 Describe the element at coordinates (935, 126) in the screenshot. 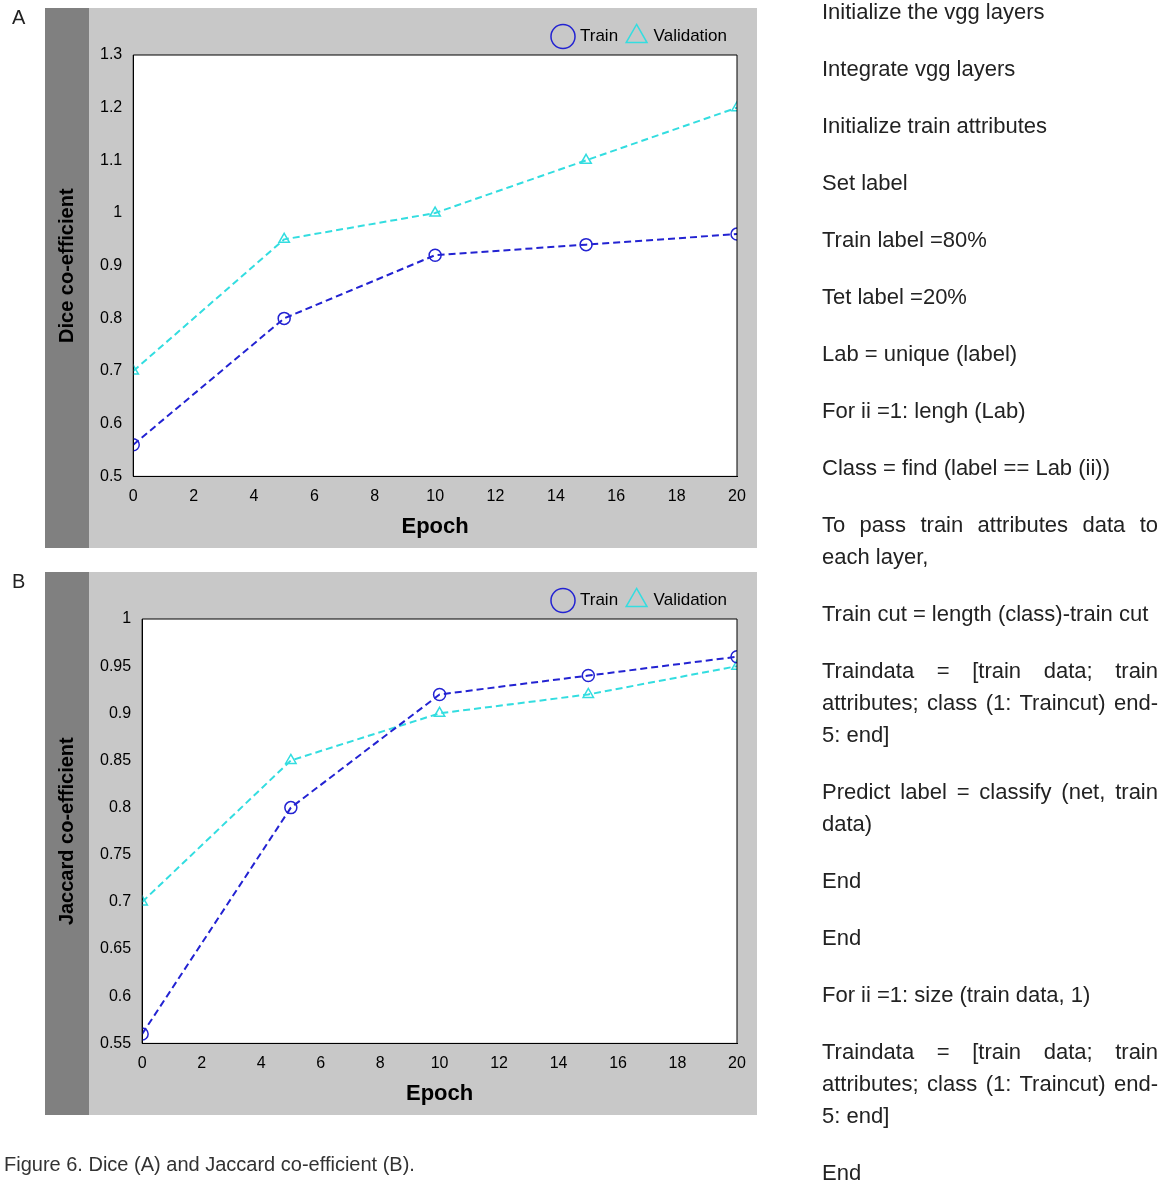

I see `text: Initialize train attributes` at that location.